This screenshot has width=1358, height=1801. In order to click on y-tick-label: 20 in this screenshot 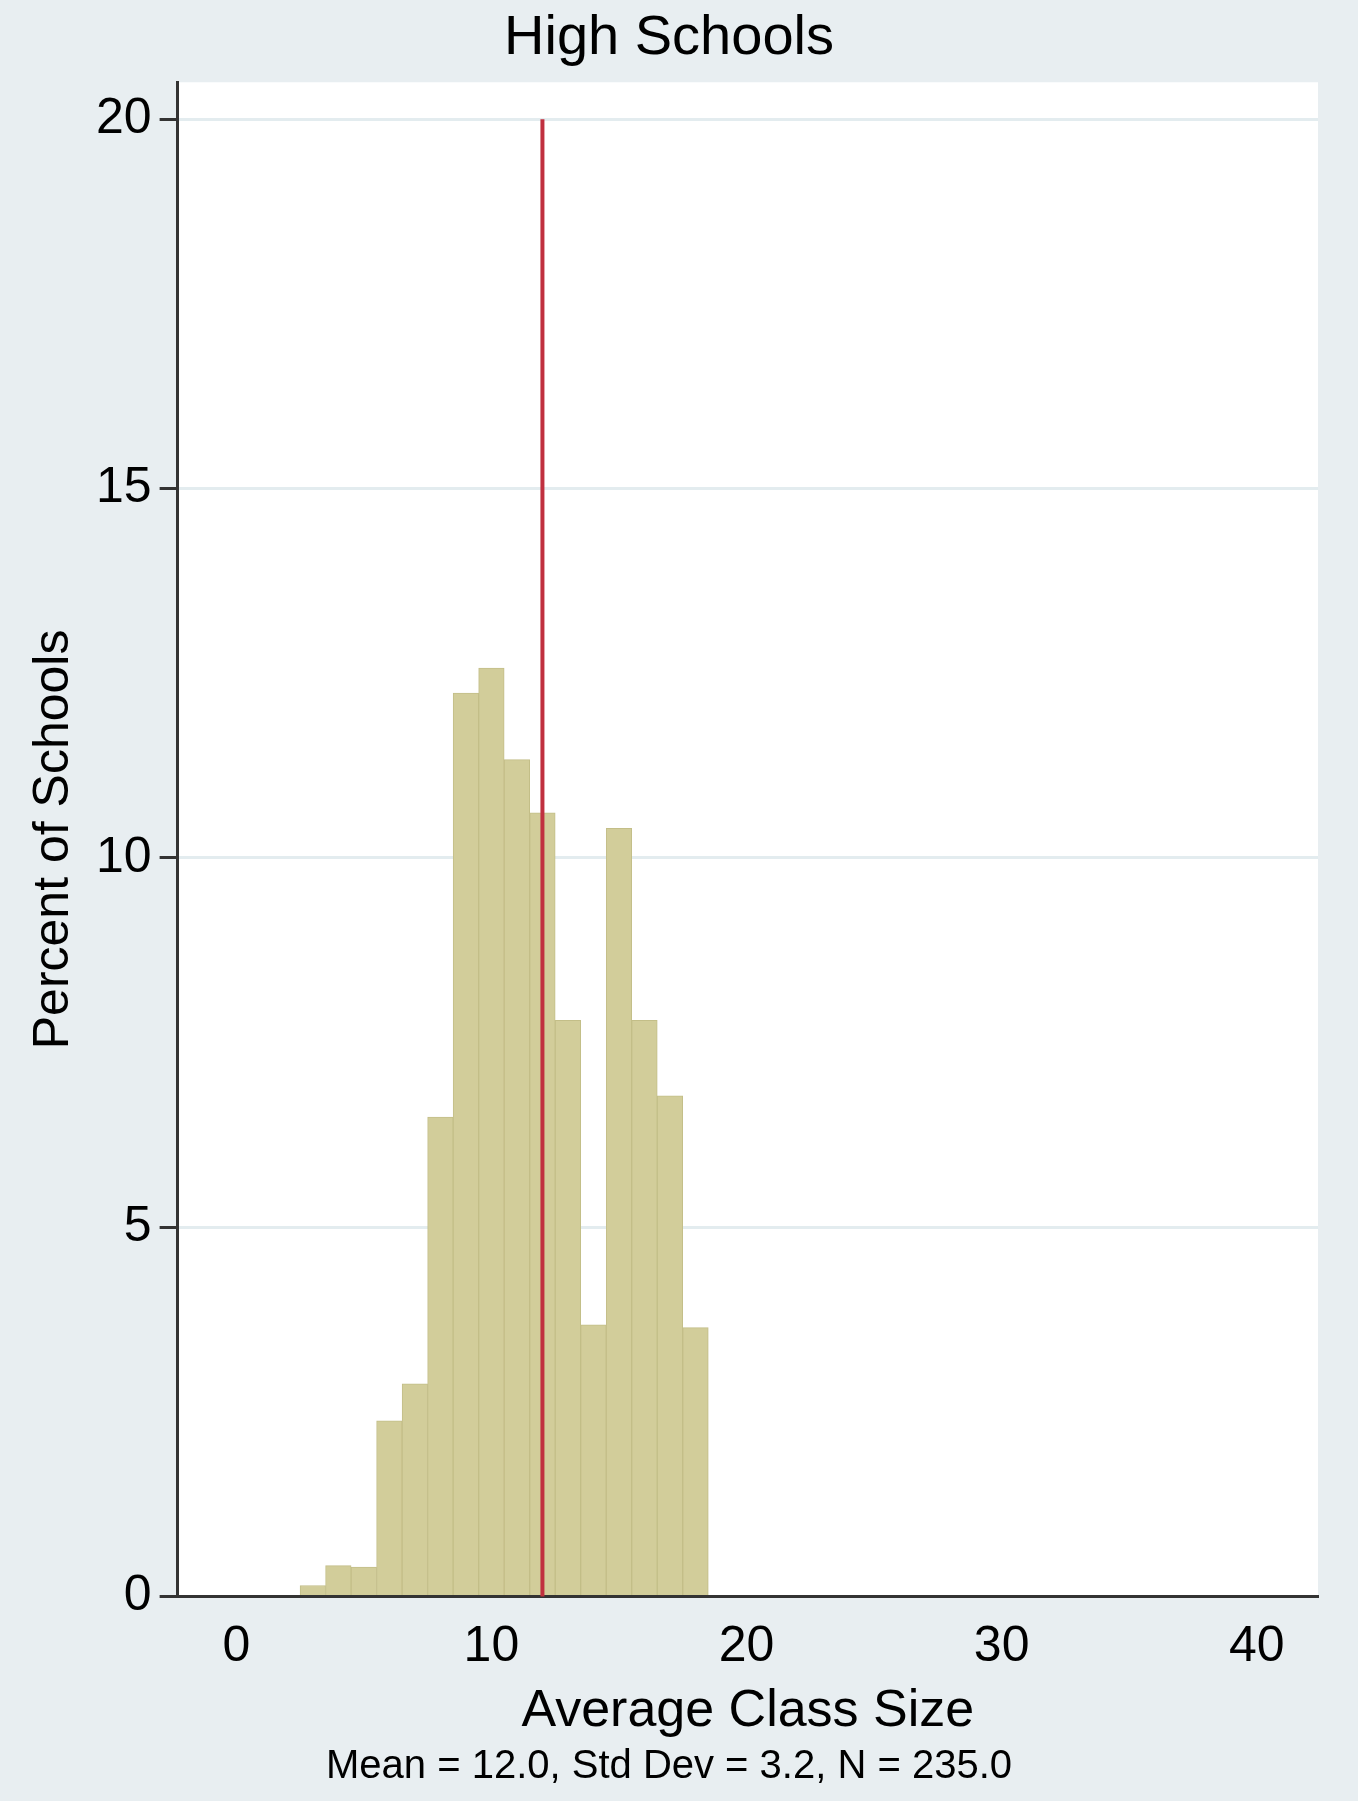, I will do `click(123, 115)`.